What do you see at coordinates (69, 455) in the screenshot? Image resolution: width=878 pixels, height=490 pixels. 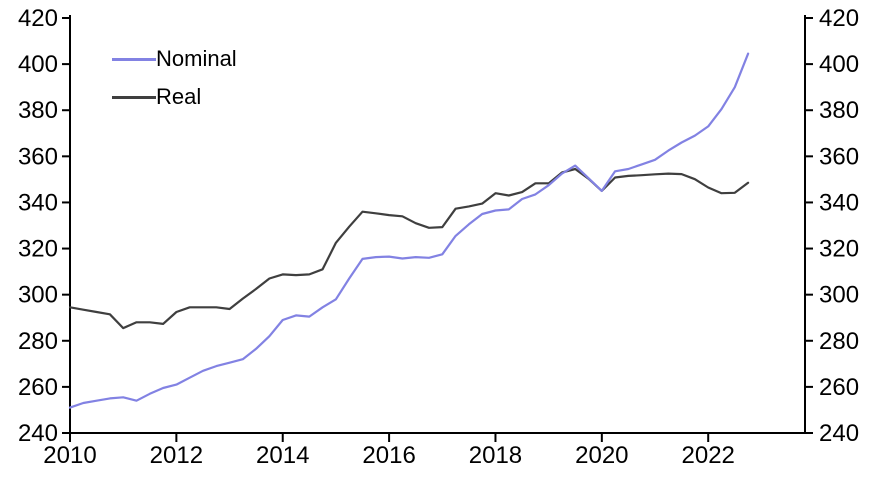 I see `x-axis-label: 2010` at bounding box center [69, 455].